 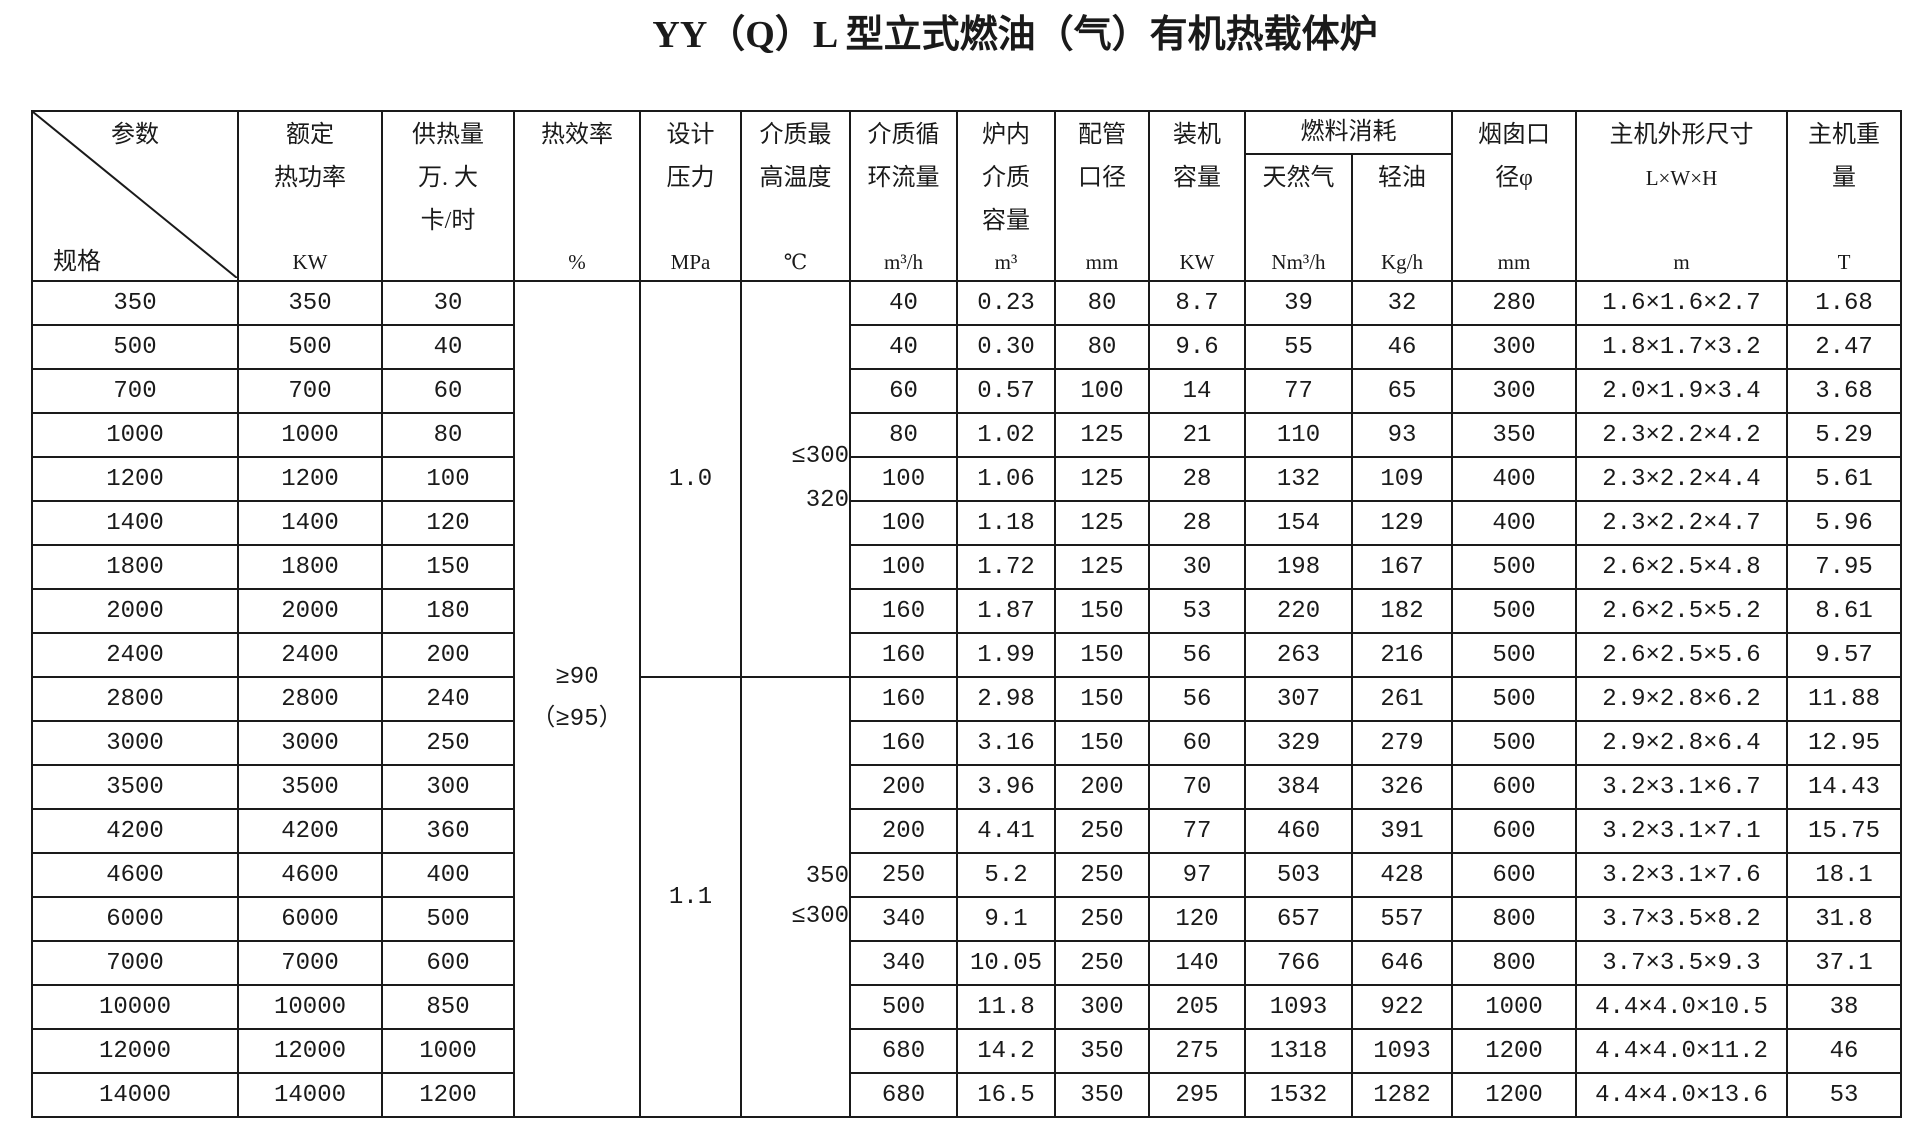 What do you see at coordinates (135, 655) in the screenshot?
I see `cell-spec: 2400` at bounding box center [135, 655].